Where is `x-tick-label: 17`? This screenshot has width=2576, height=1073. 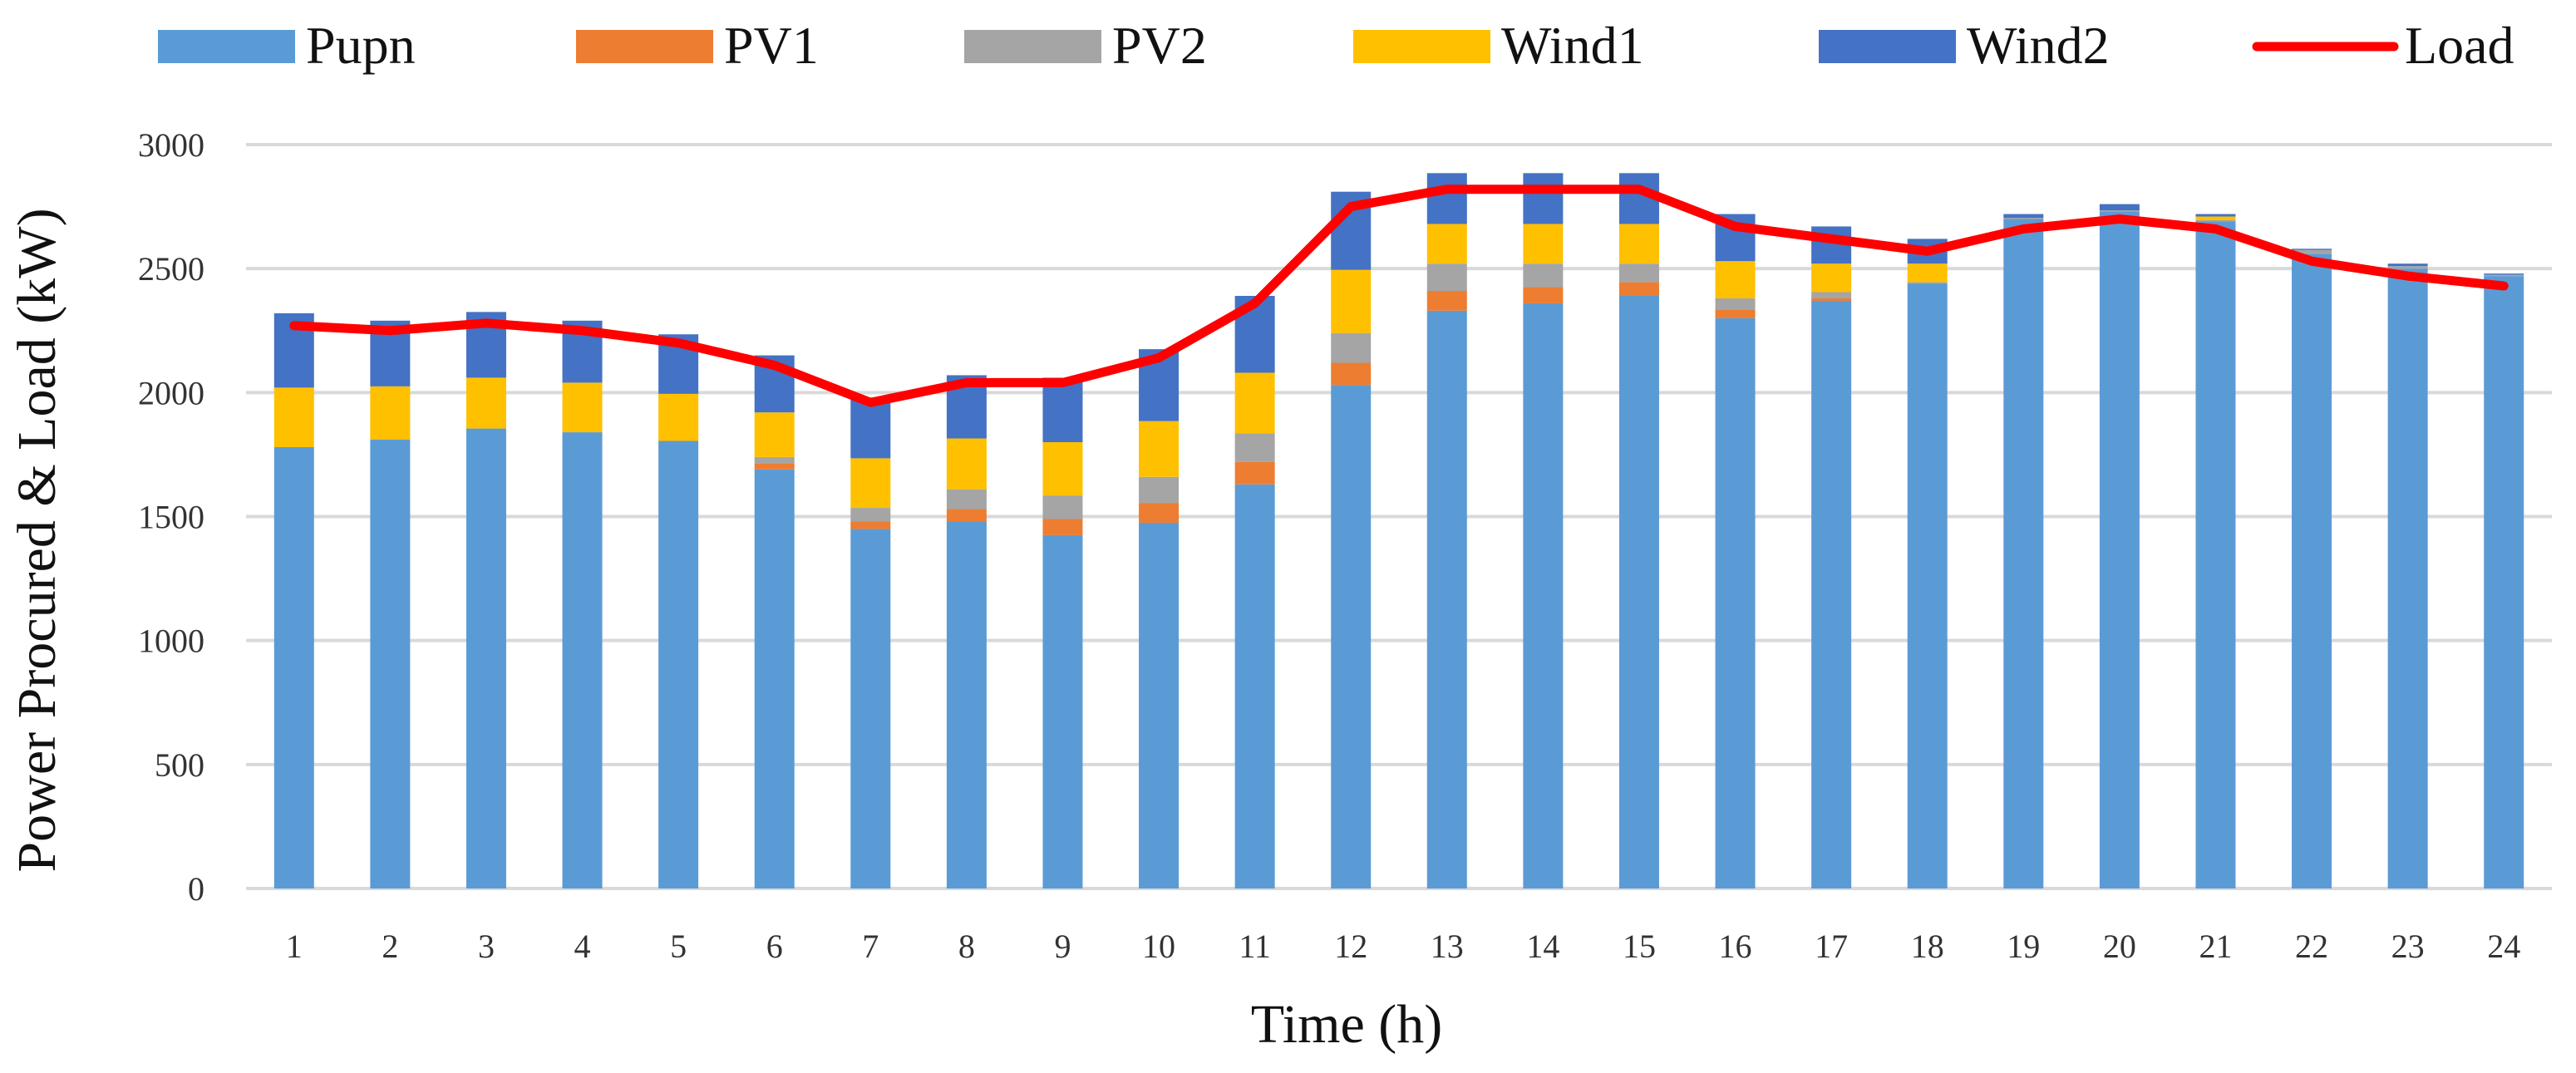
x-tick-label: 17 is located at coordinates (1831, 946).